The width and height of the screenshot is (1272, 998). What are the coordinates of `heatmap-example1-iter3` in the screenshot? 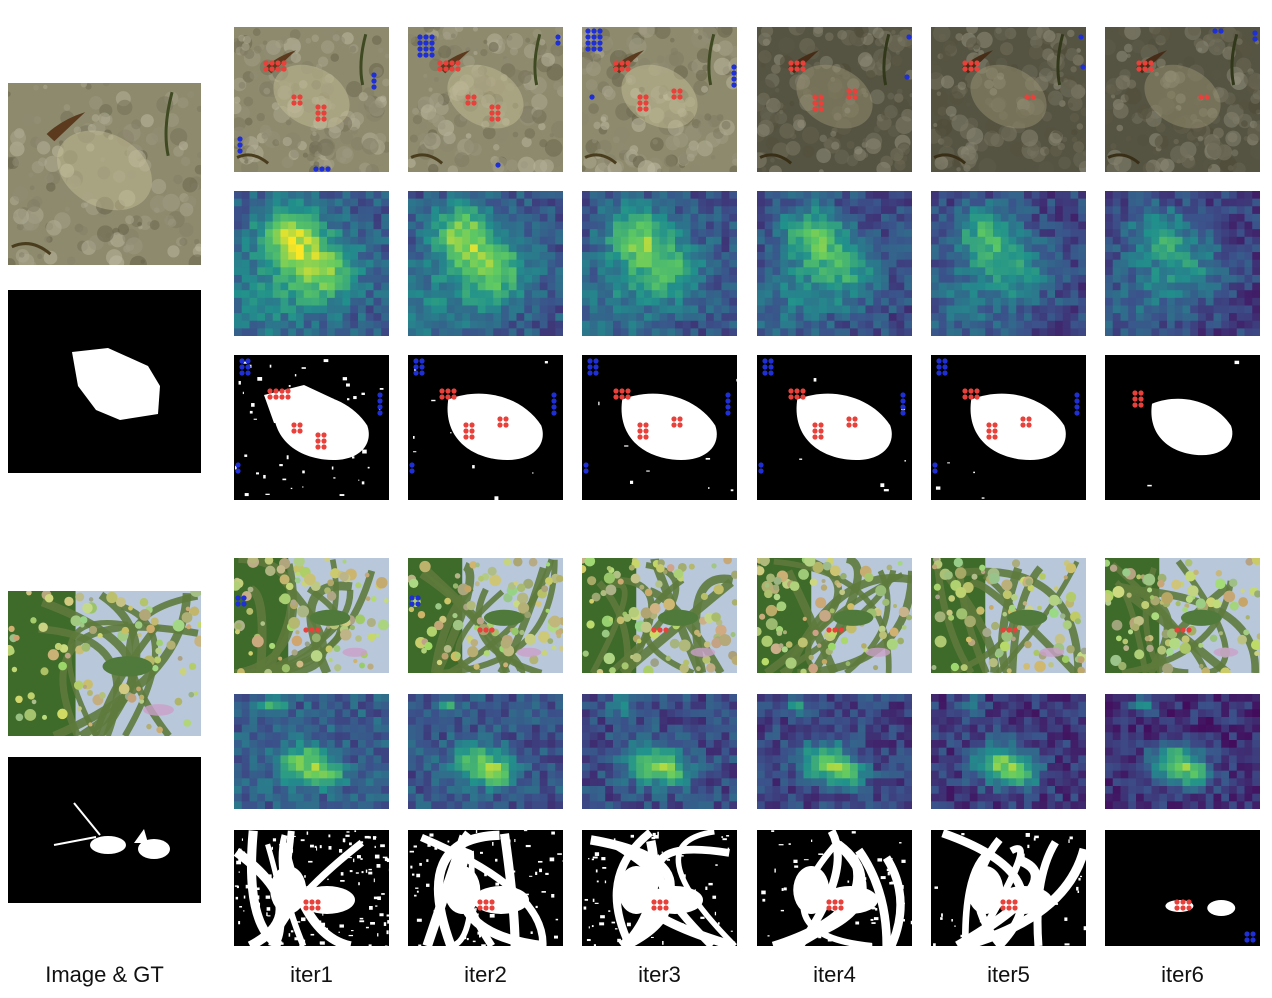 It's located at (659, 263).